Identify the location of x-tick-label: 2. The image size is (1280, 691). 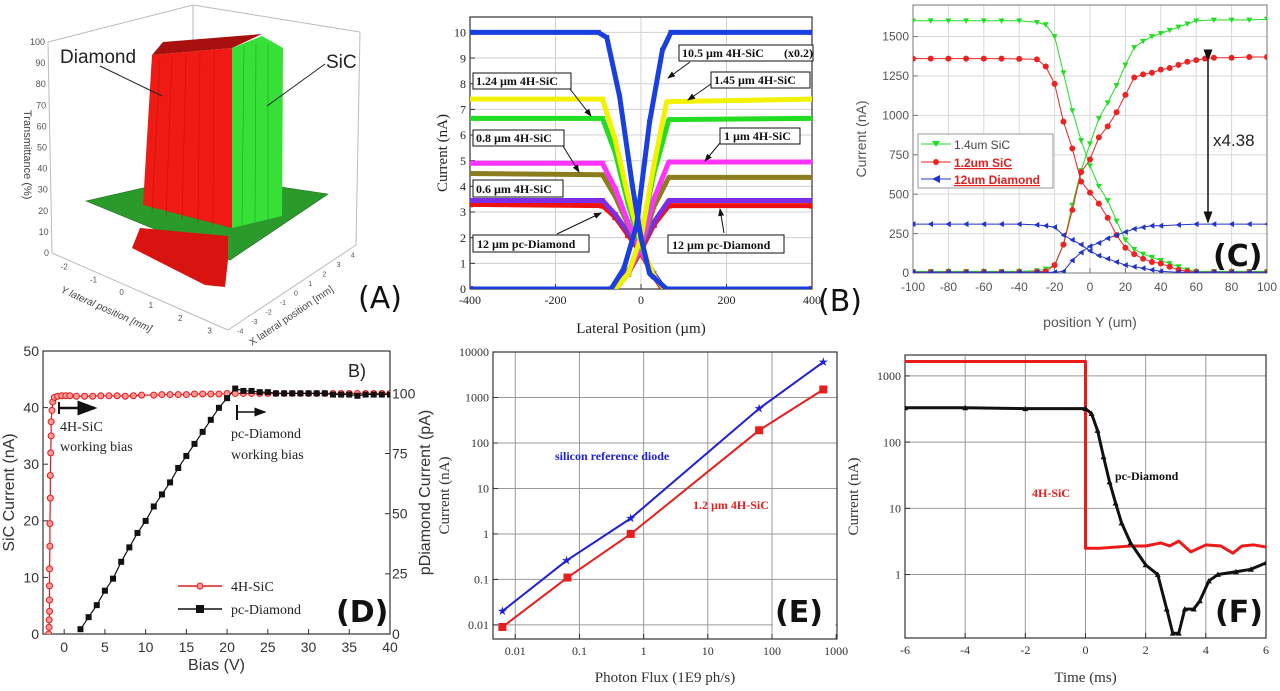
(1146, 650).